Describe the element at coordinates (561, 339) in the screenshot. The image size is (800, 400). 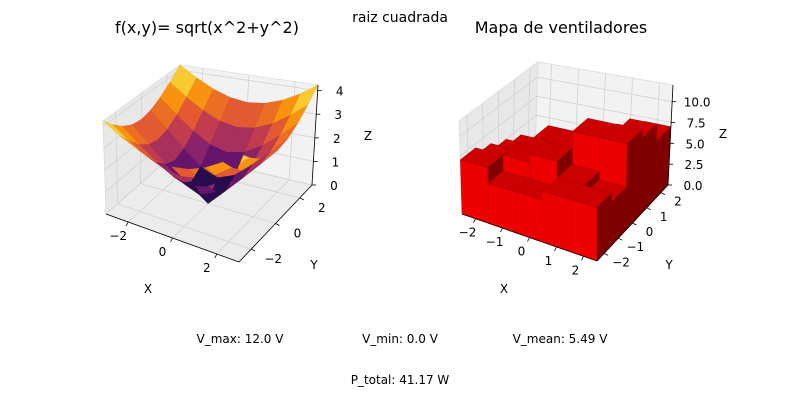
I see `stat-v-mean: V_mean: 5.49 V` at that location.